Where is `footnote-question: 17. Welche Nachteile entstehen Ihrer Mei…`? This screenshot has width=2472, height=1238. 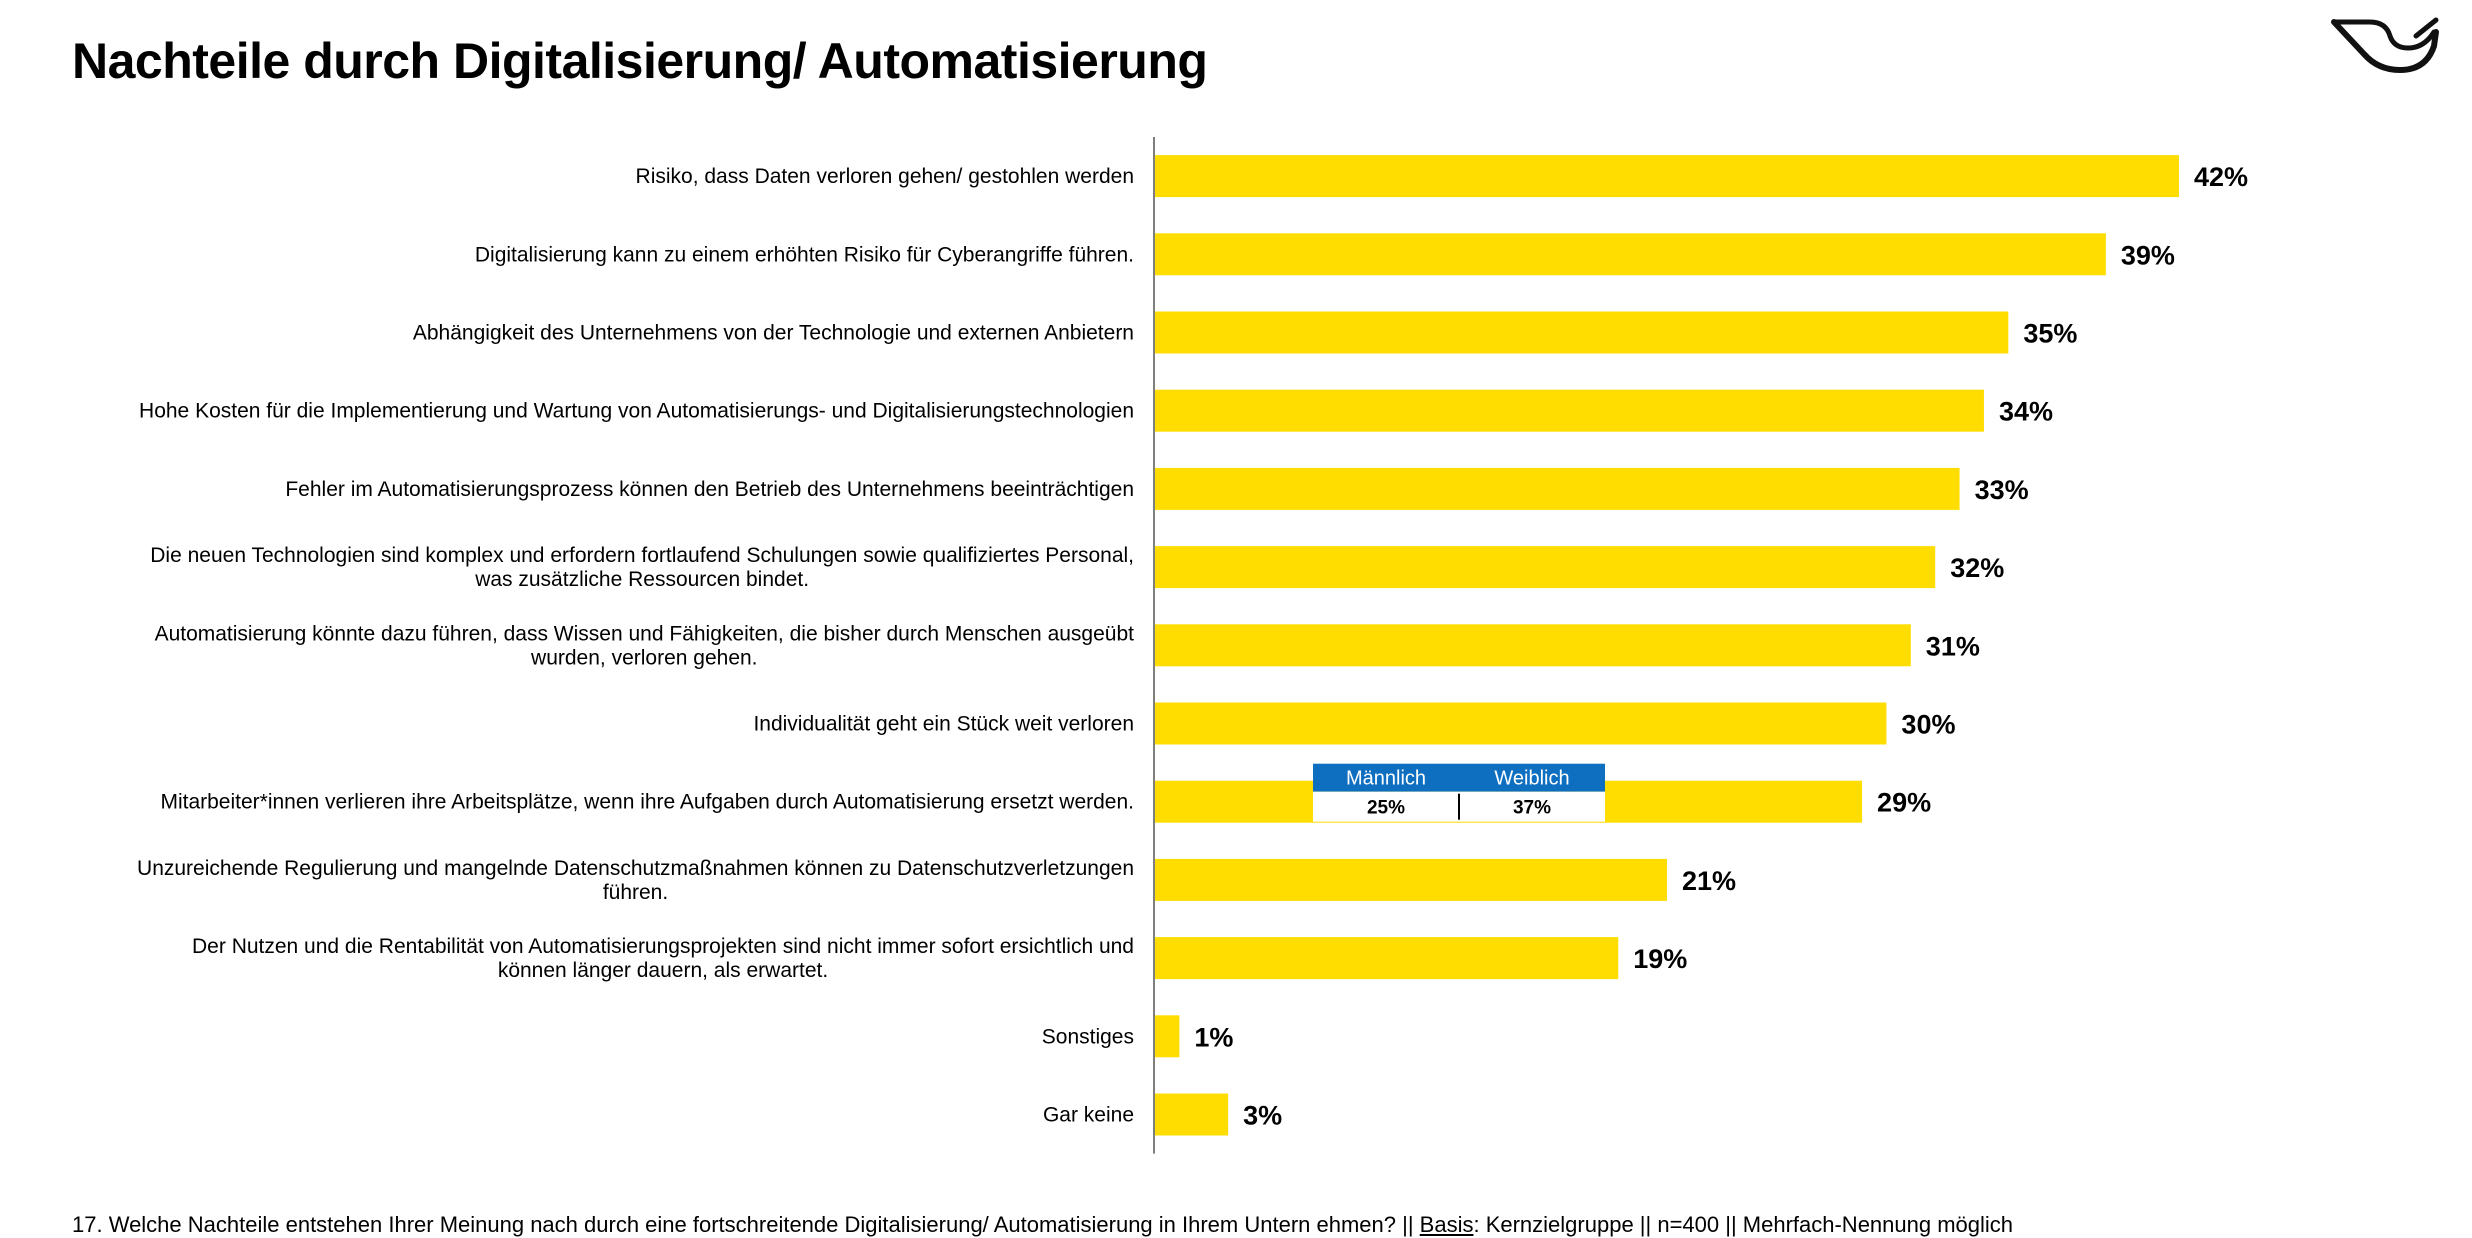 footnote-question: 17. Welche Nachteile entstehen Ihrer Mei… is located at coordinates (746, 1224).